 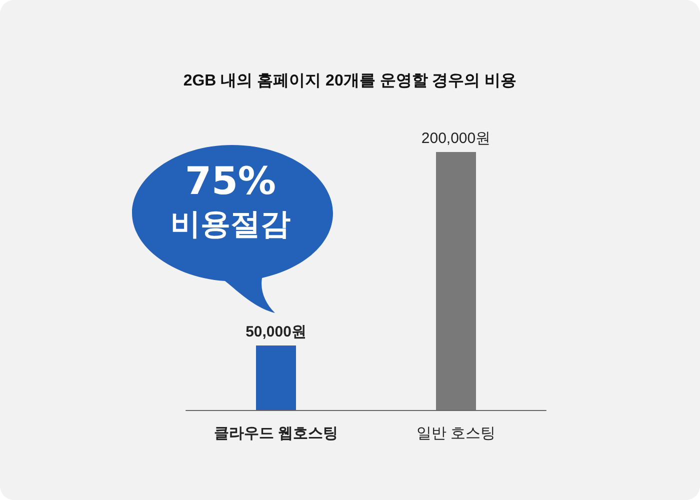 I want to click on annotation: 비용절감, so click(x=231, y=224).